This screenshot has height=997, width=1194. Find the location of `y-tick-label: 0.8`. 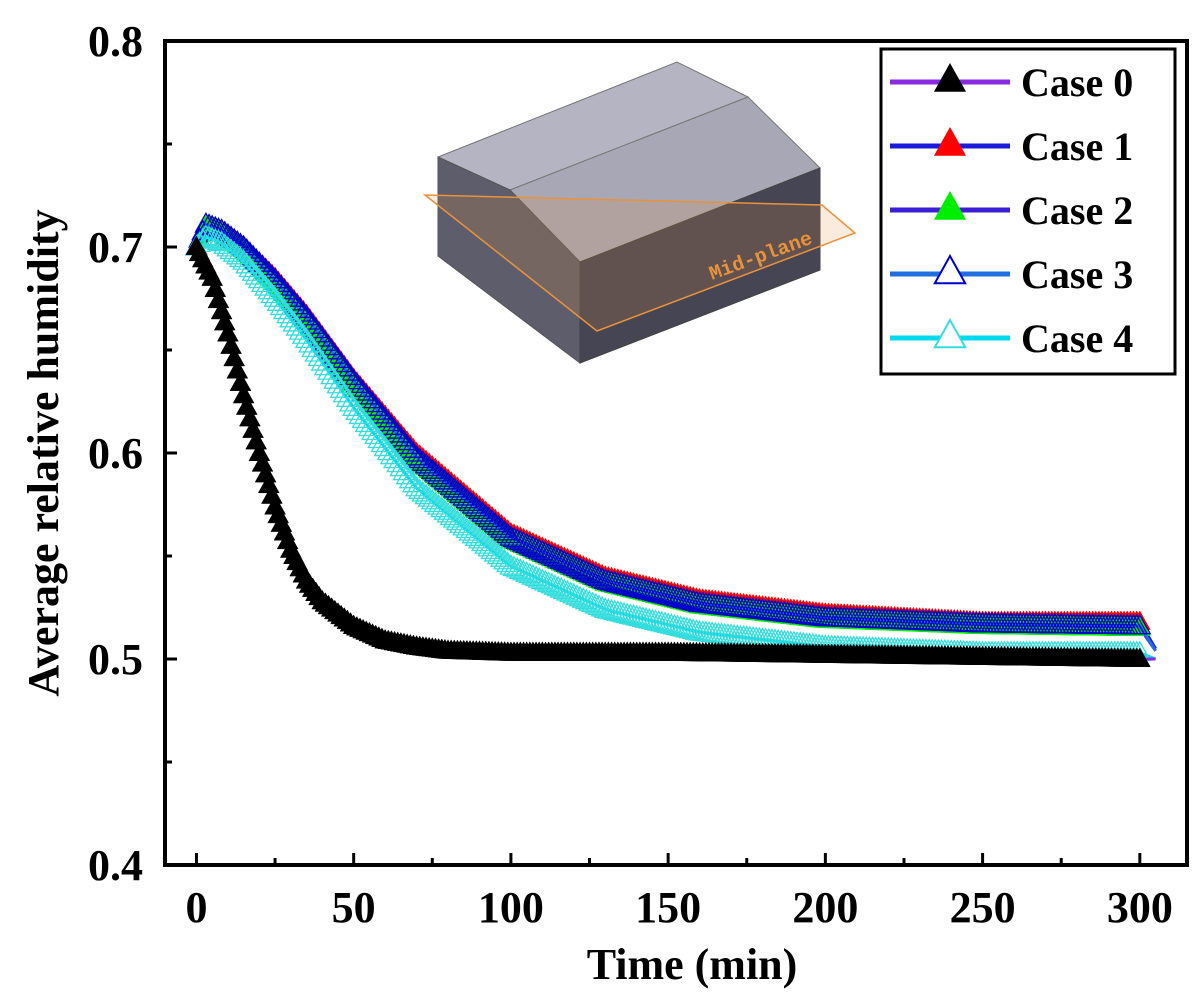

y-tick-label: 0.8 is located at coordinates (115, 41).